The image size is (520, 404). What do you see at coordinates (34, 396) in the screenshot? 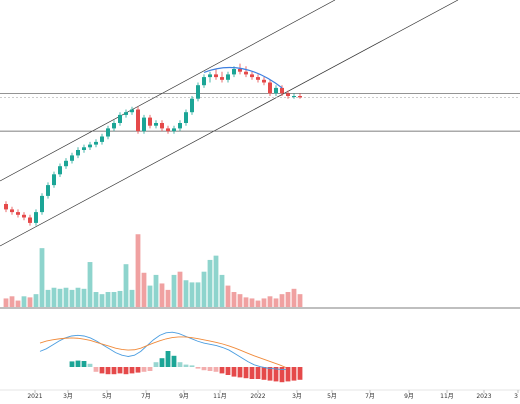
I see `axis-tick-label: 2021` at bounding box center [34, 396].